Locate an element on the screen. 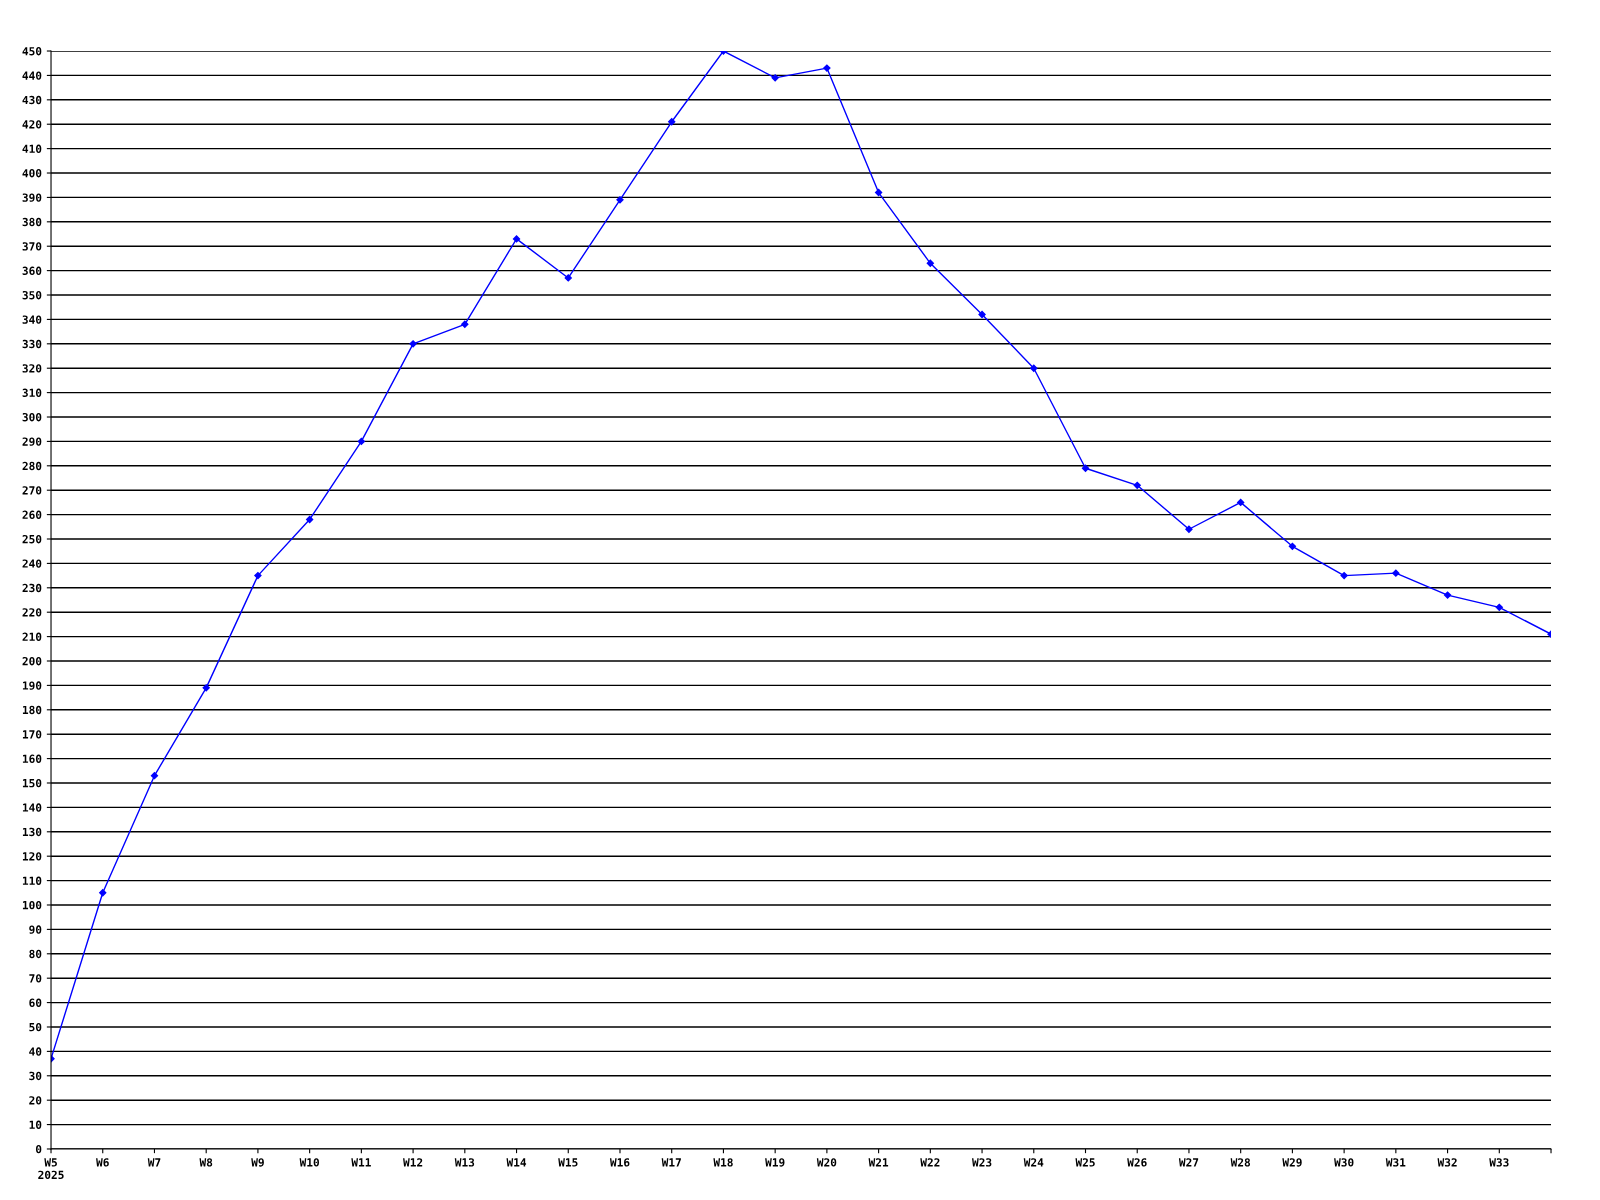 This screenshot has width=1600, height=1200. y-tick-label: 370 is located at coordinates (32, 246).